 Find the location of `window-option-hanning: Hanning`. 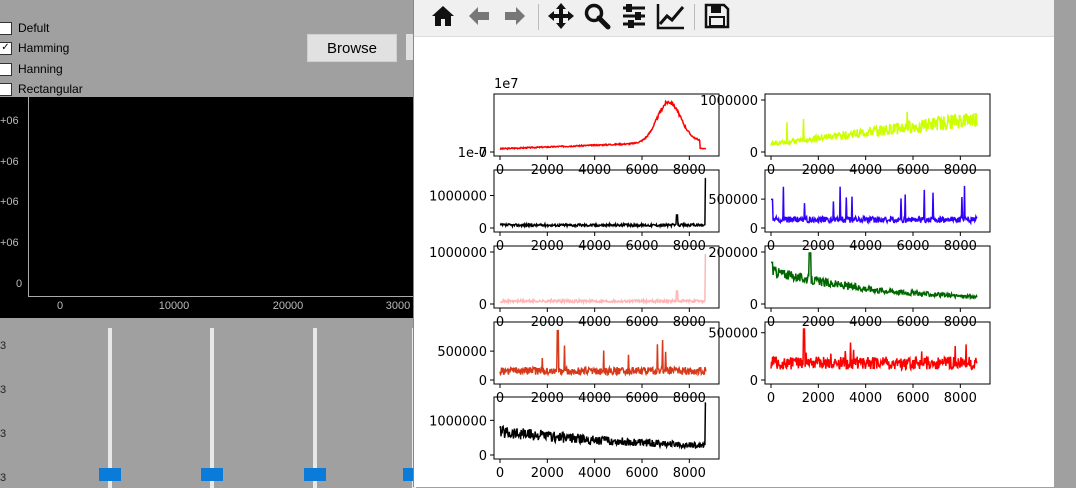

window-option-hanning: Hanning is located at coordinates (31, 69).